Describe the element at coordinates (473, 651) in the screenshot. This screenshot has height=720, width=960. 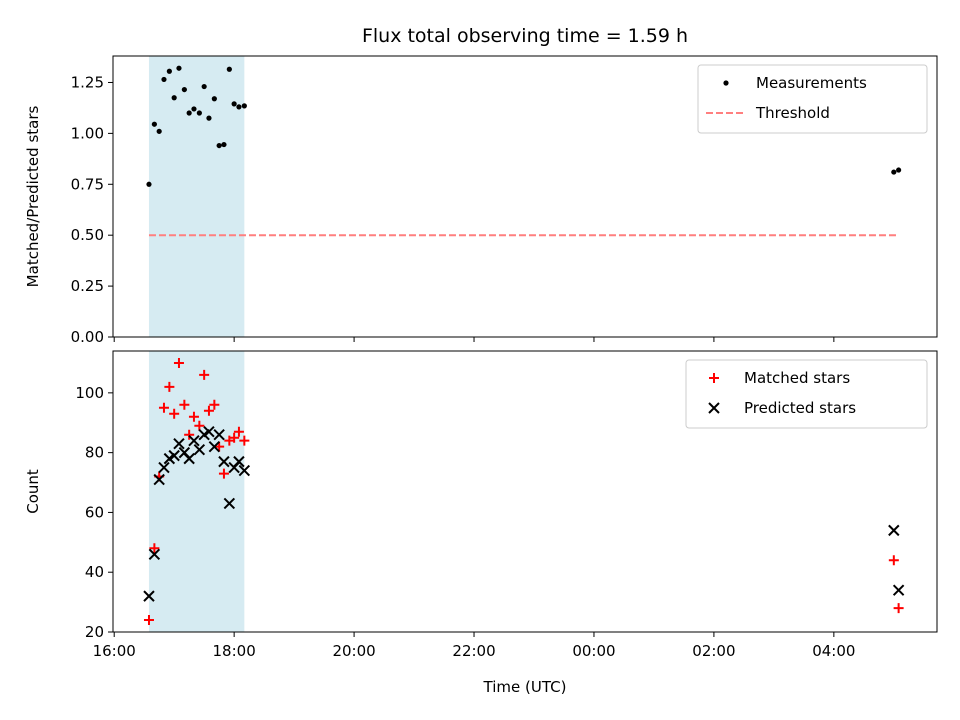
I see `x-tick-label: 22:00` at that location.